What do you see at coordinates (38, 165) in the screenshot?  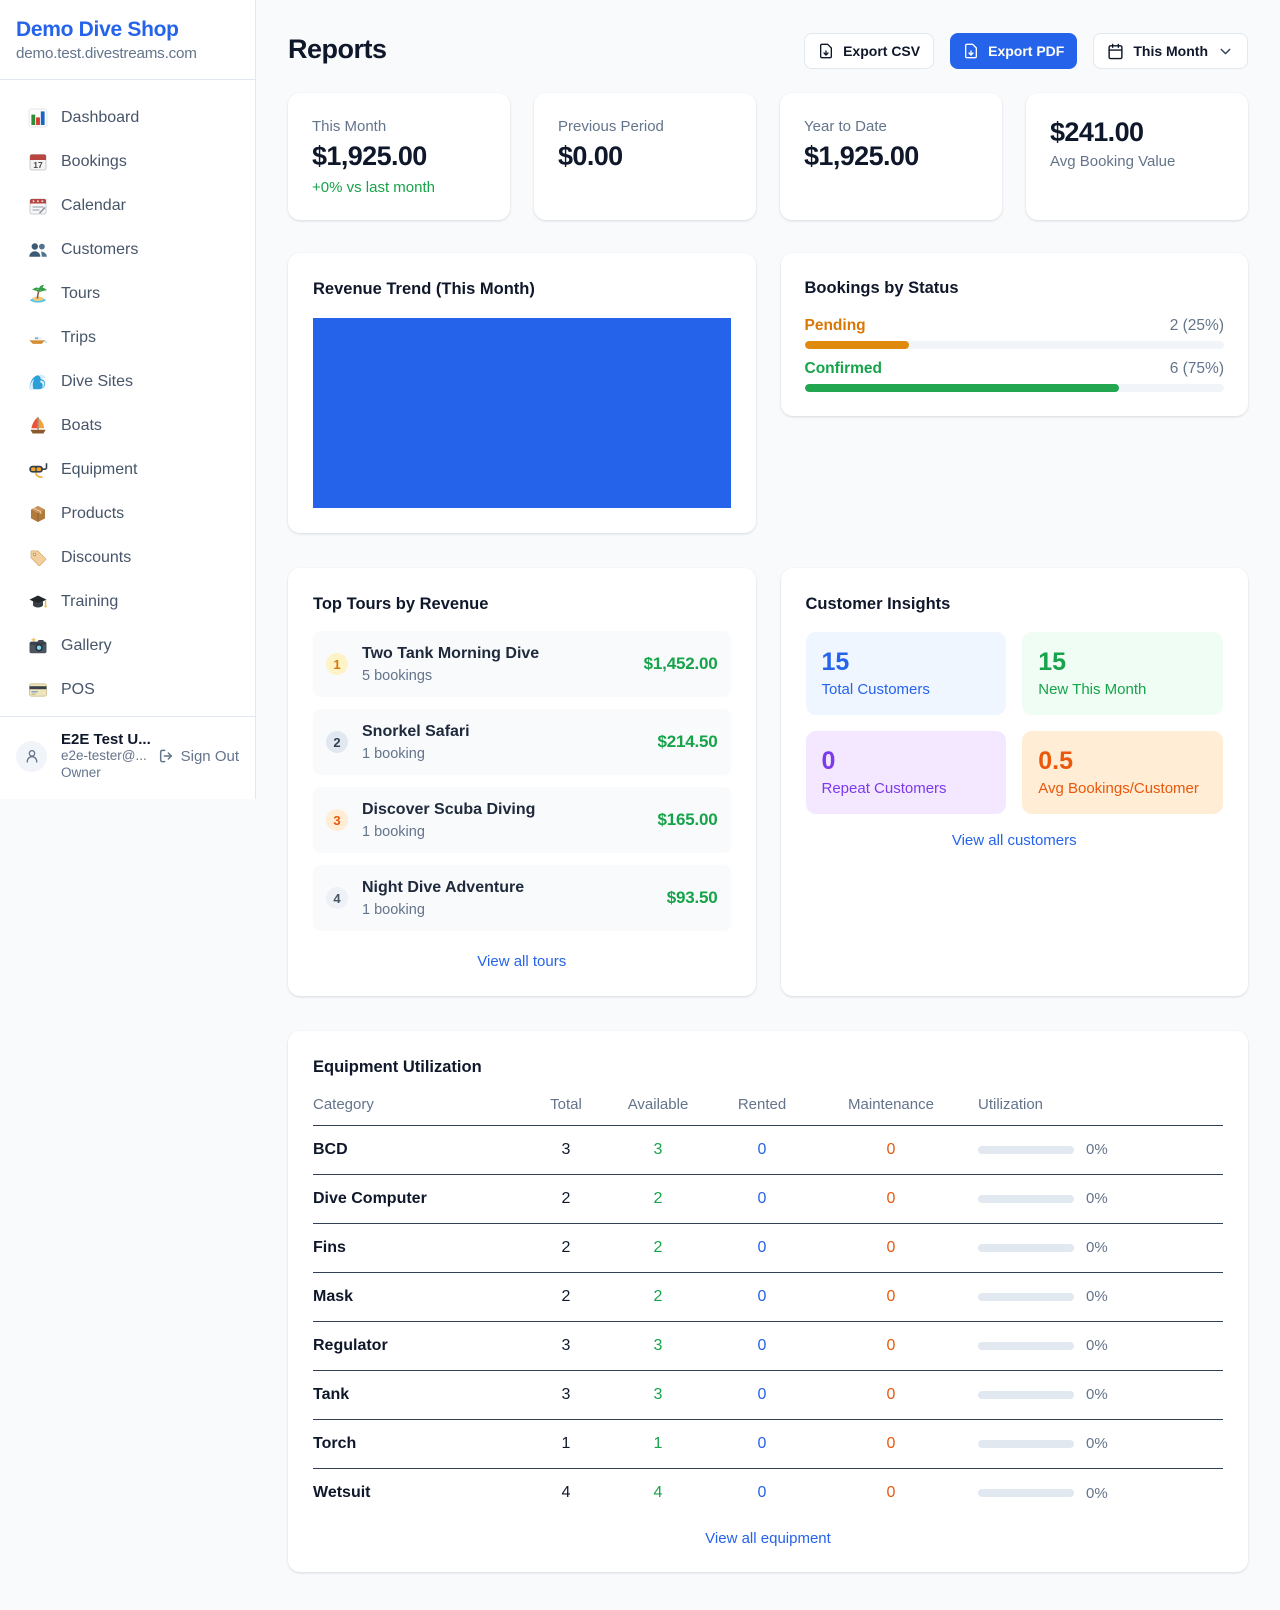 I see `svg-text: 17` at bounding box center [38, 165].